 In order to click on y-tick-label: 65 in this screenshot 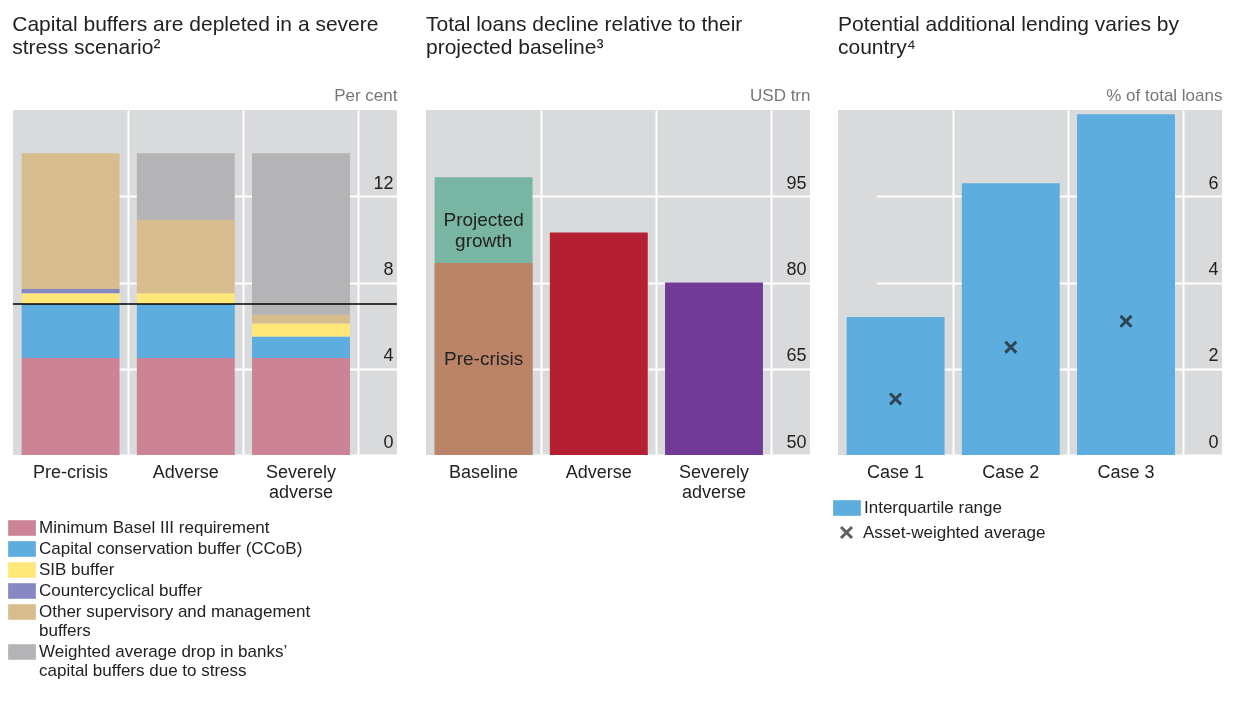, I will do `click(796, 355)`.